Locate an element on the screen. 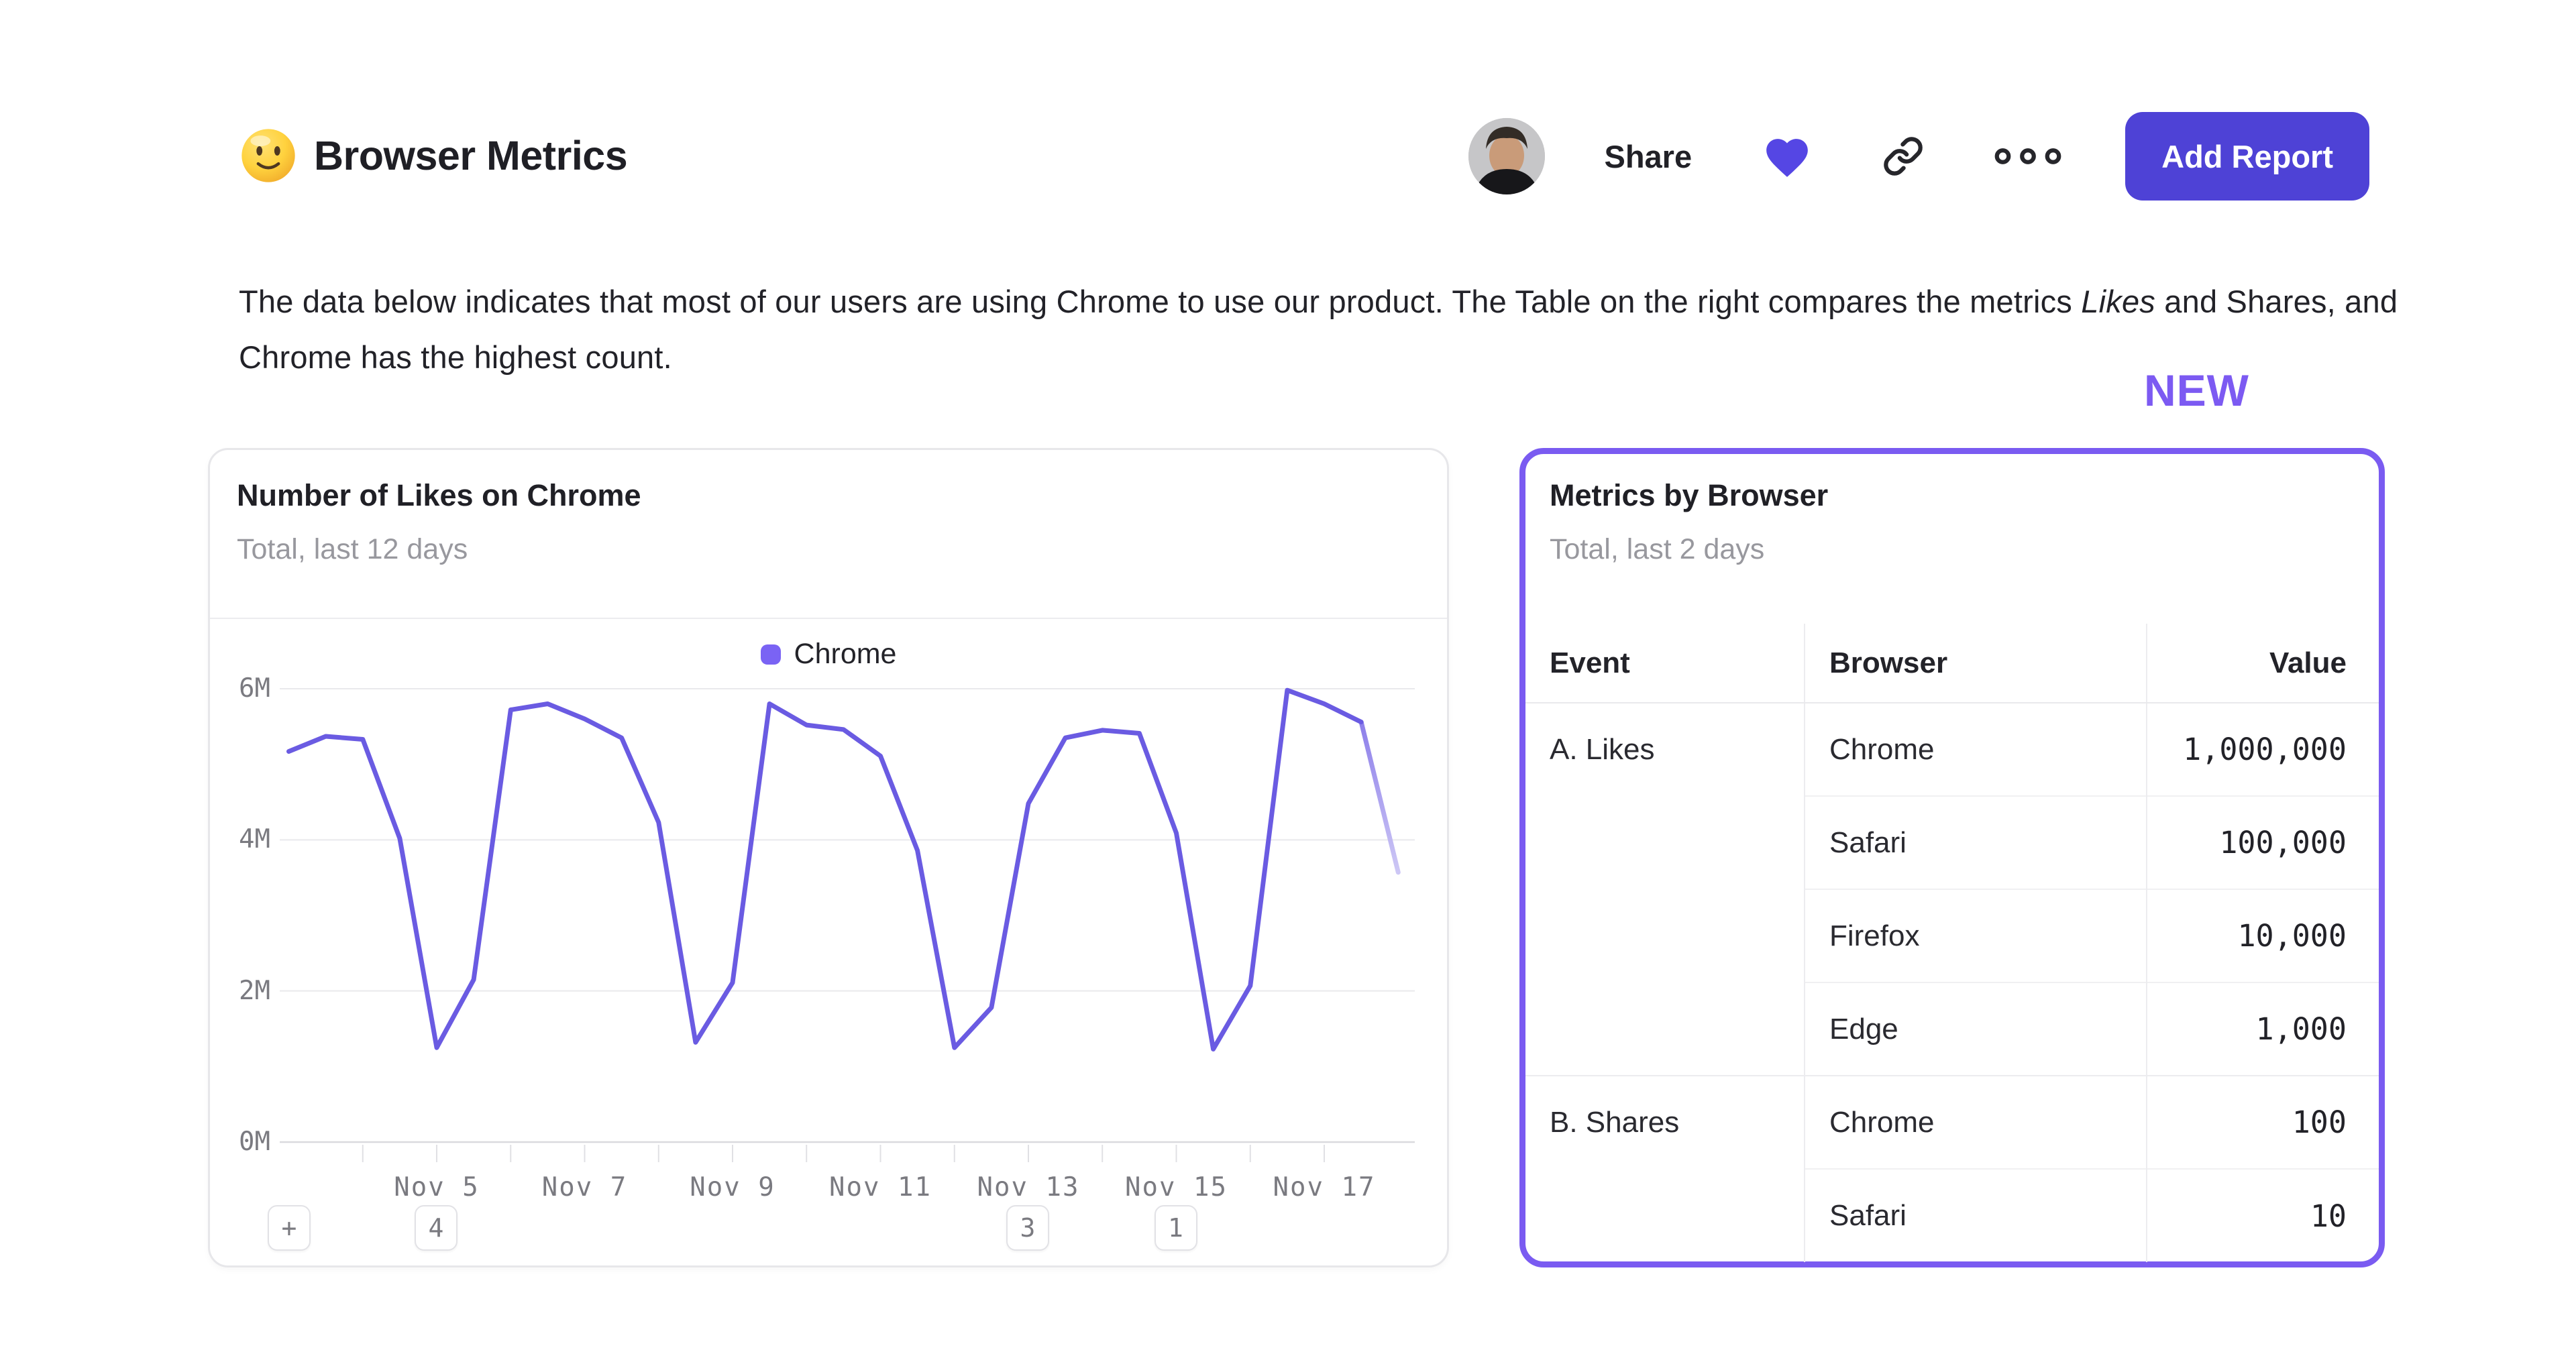 The image size is (2576, 1356). chrome-series-line-faded is located at coordinates (1379, 797).